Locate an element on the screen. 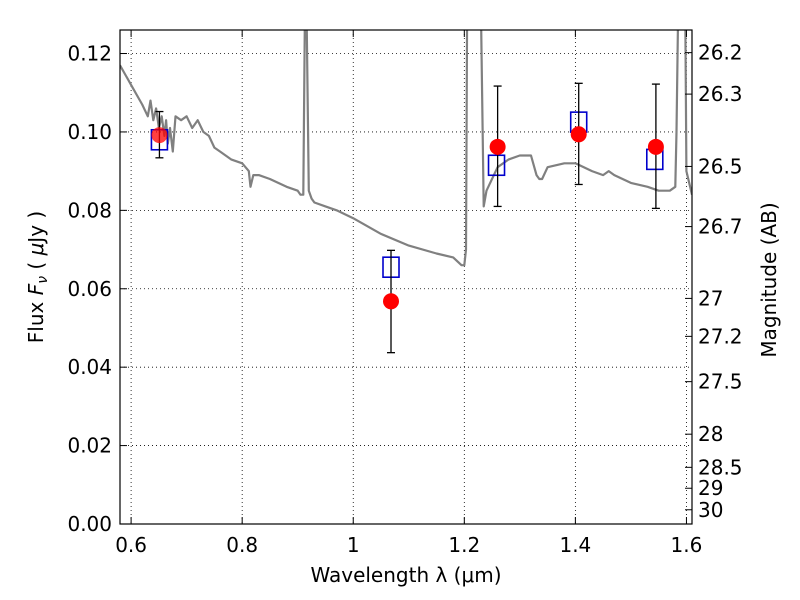 This screenshot has width=800, height=600. mag-tick-label: 27.2 is located at coordinates (720, 336).